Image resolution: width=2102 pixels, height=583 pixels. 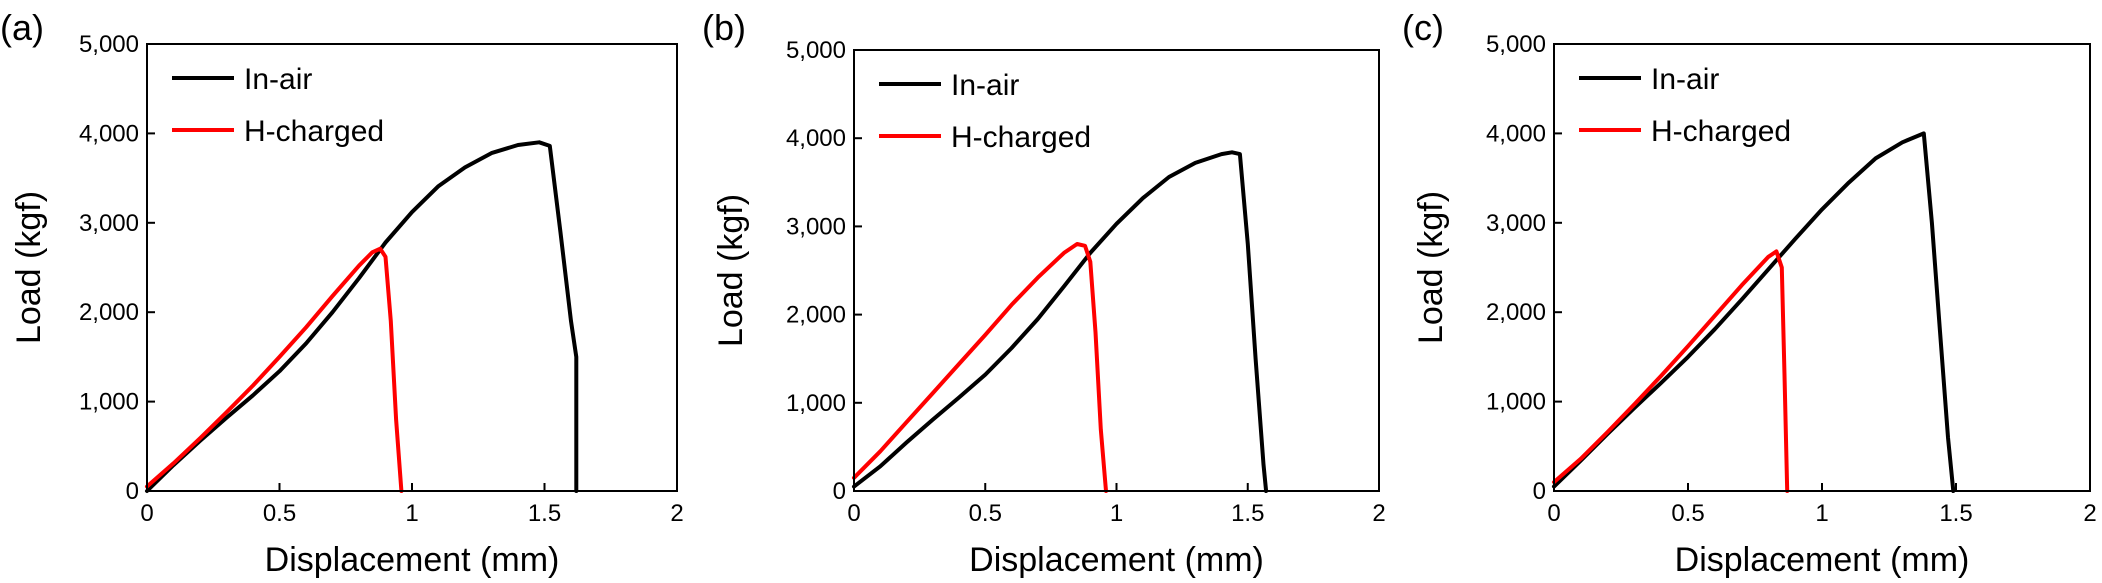 I want to click on panel-label: (c), so click(x=1423, y=27).